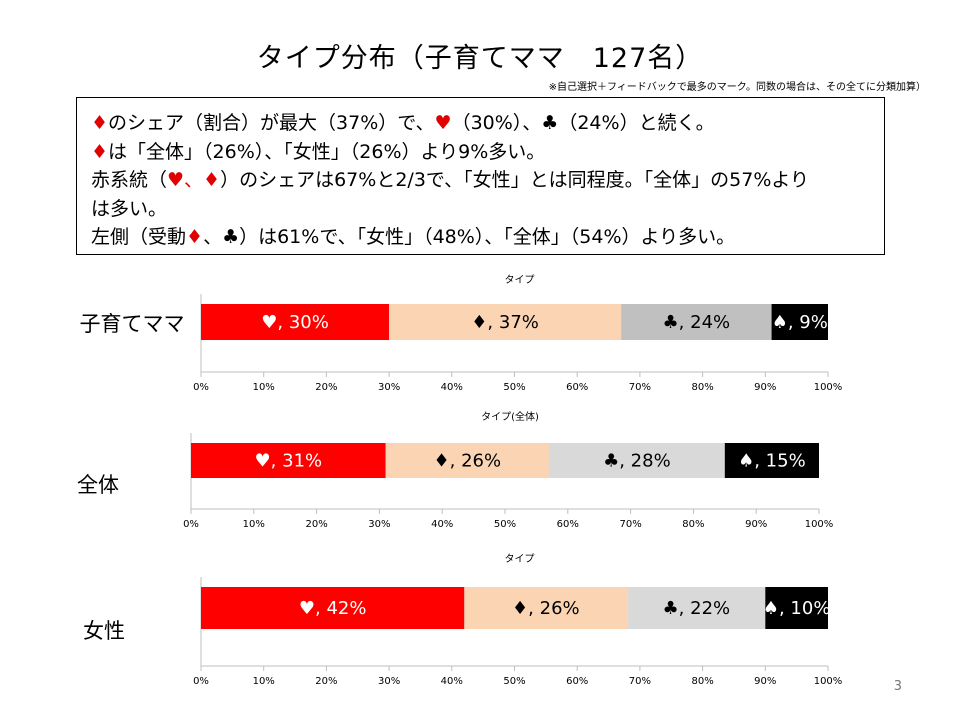 The height and width of the screenshot is (720, 960). Describe the element at coordinates (737, 87) in the screenshot. I see `classification-note: ※自己選択＋フィードバックで最多のマーク。同数の場合は、その全てに分類加算）` at that location.